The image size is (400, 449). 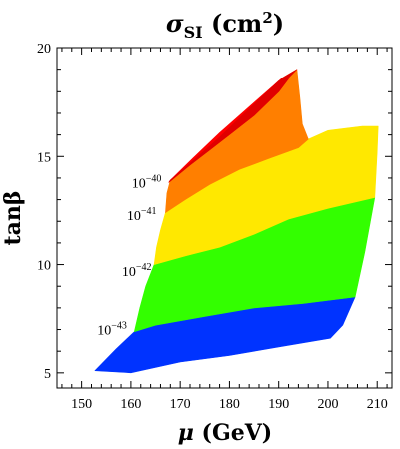 I want to click on contour-label-1: 10−40, so click(x=147, y=182).